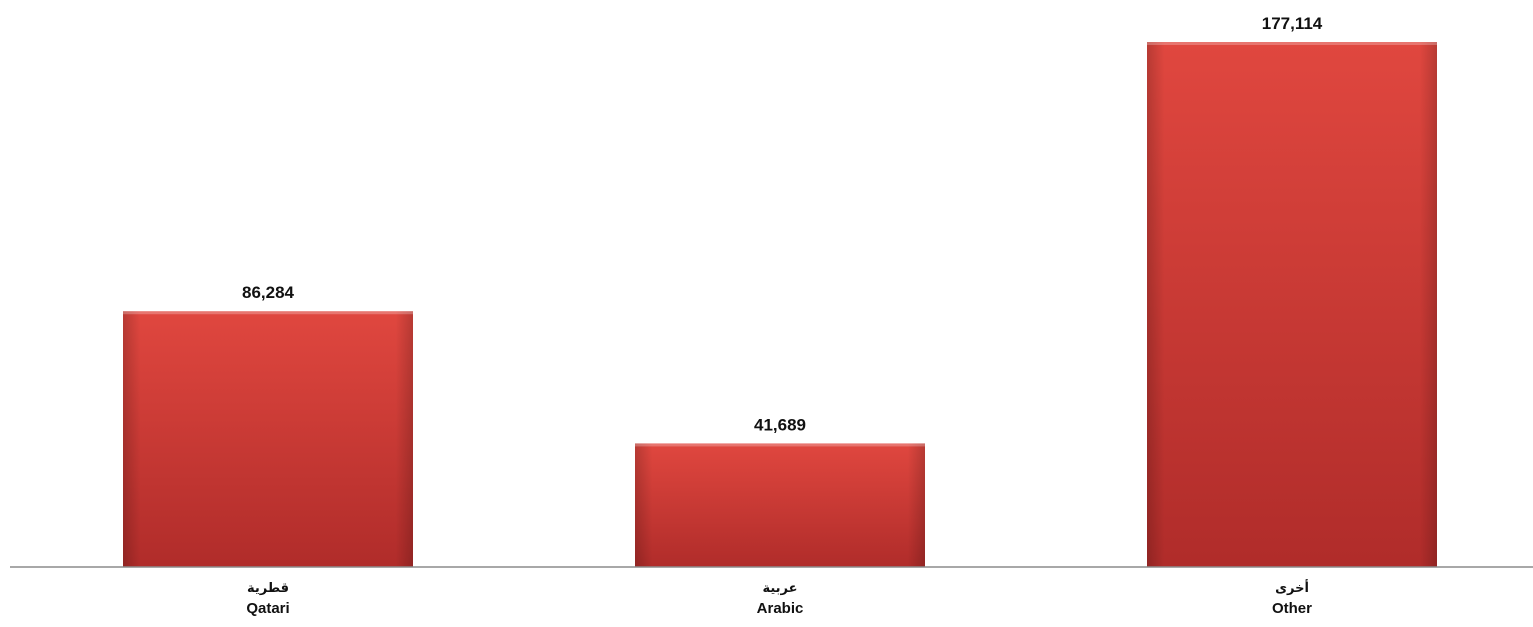  What do you see at coordinates (1292, 587) in the screenshot?
I see `category-label-ar-other: أخرى` at bounding box center [1292, 587].